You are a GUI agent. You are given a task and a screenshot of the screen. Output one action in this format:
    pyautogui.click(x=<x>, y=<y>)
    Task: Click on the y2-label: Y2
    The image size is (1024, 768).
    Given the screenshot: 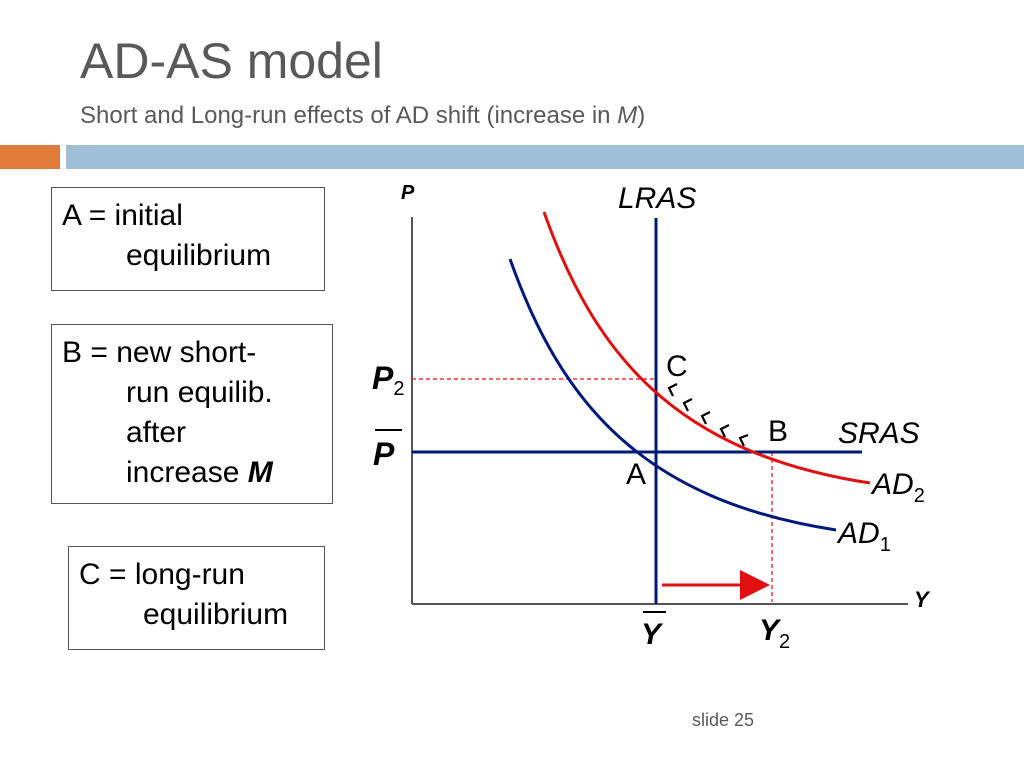 What is the action you would take?
    pyautogui.click(x=774, y=633)
    